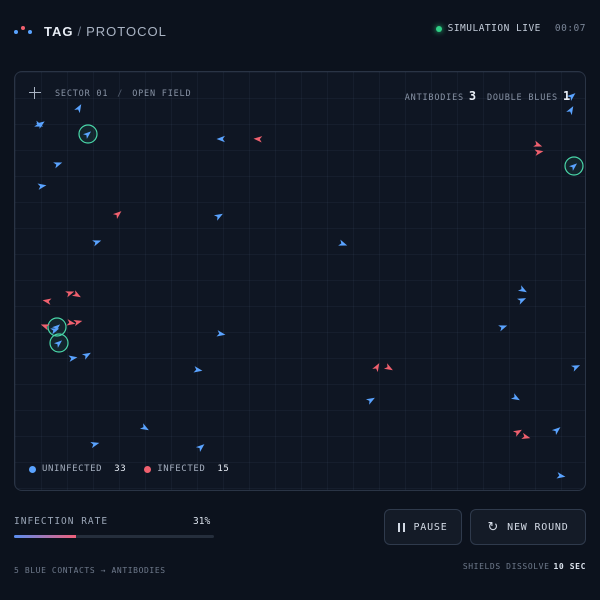 The height and width of the screenshot is (600, 600). I want to click on app-title: TAG / PROTOCOL, so click(105, 31).